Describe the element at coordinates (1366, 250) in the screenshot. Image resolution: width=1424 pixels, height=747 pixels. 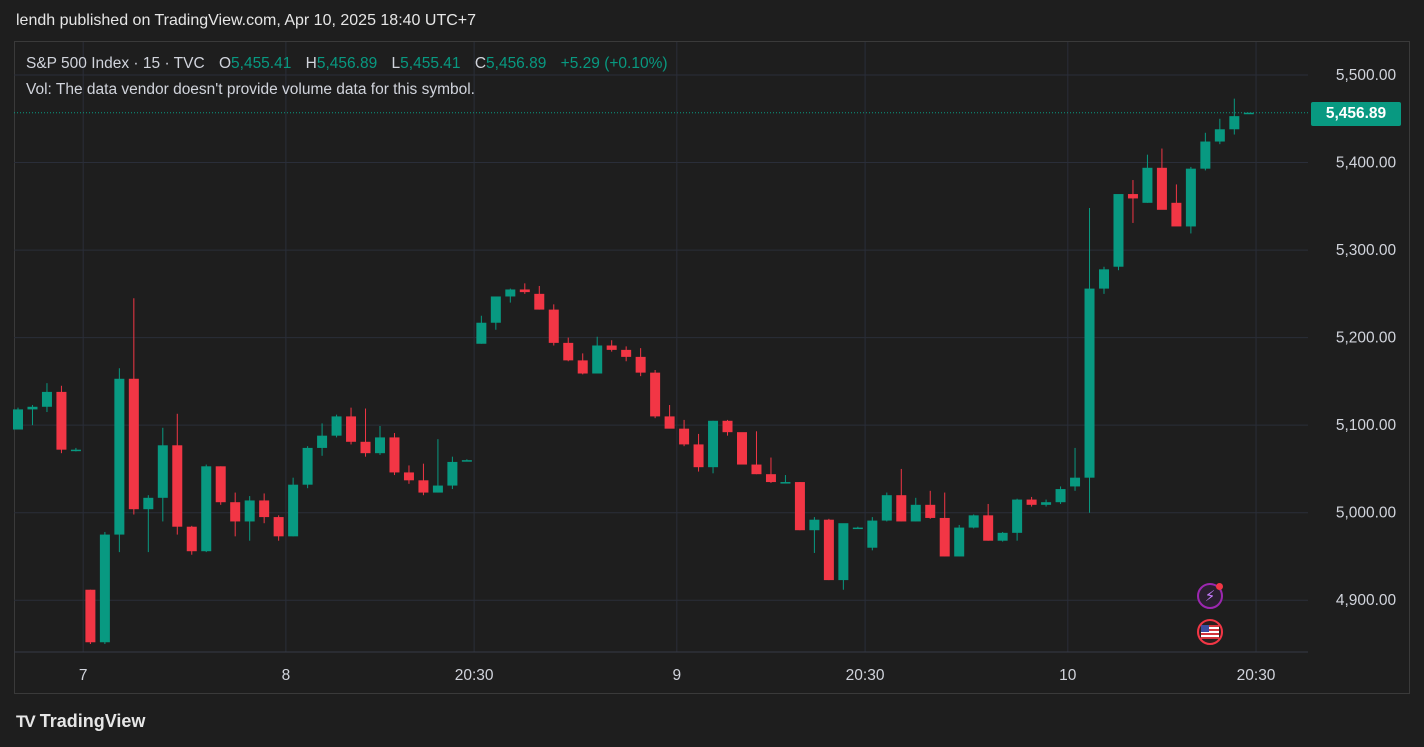
I see `y-tick-label: 5,300.00` at that location.